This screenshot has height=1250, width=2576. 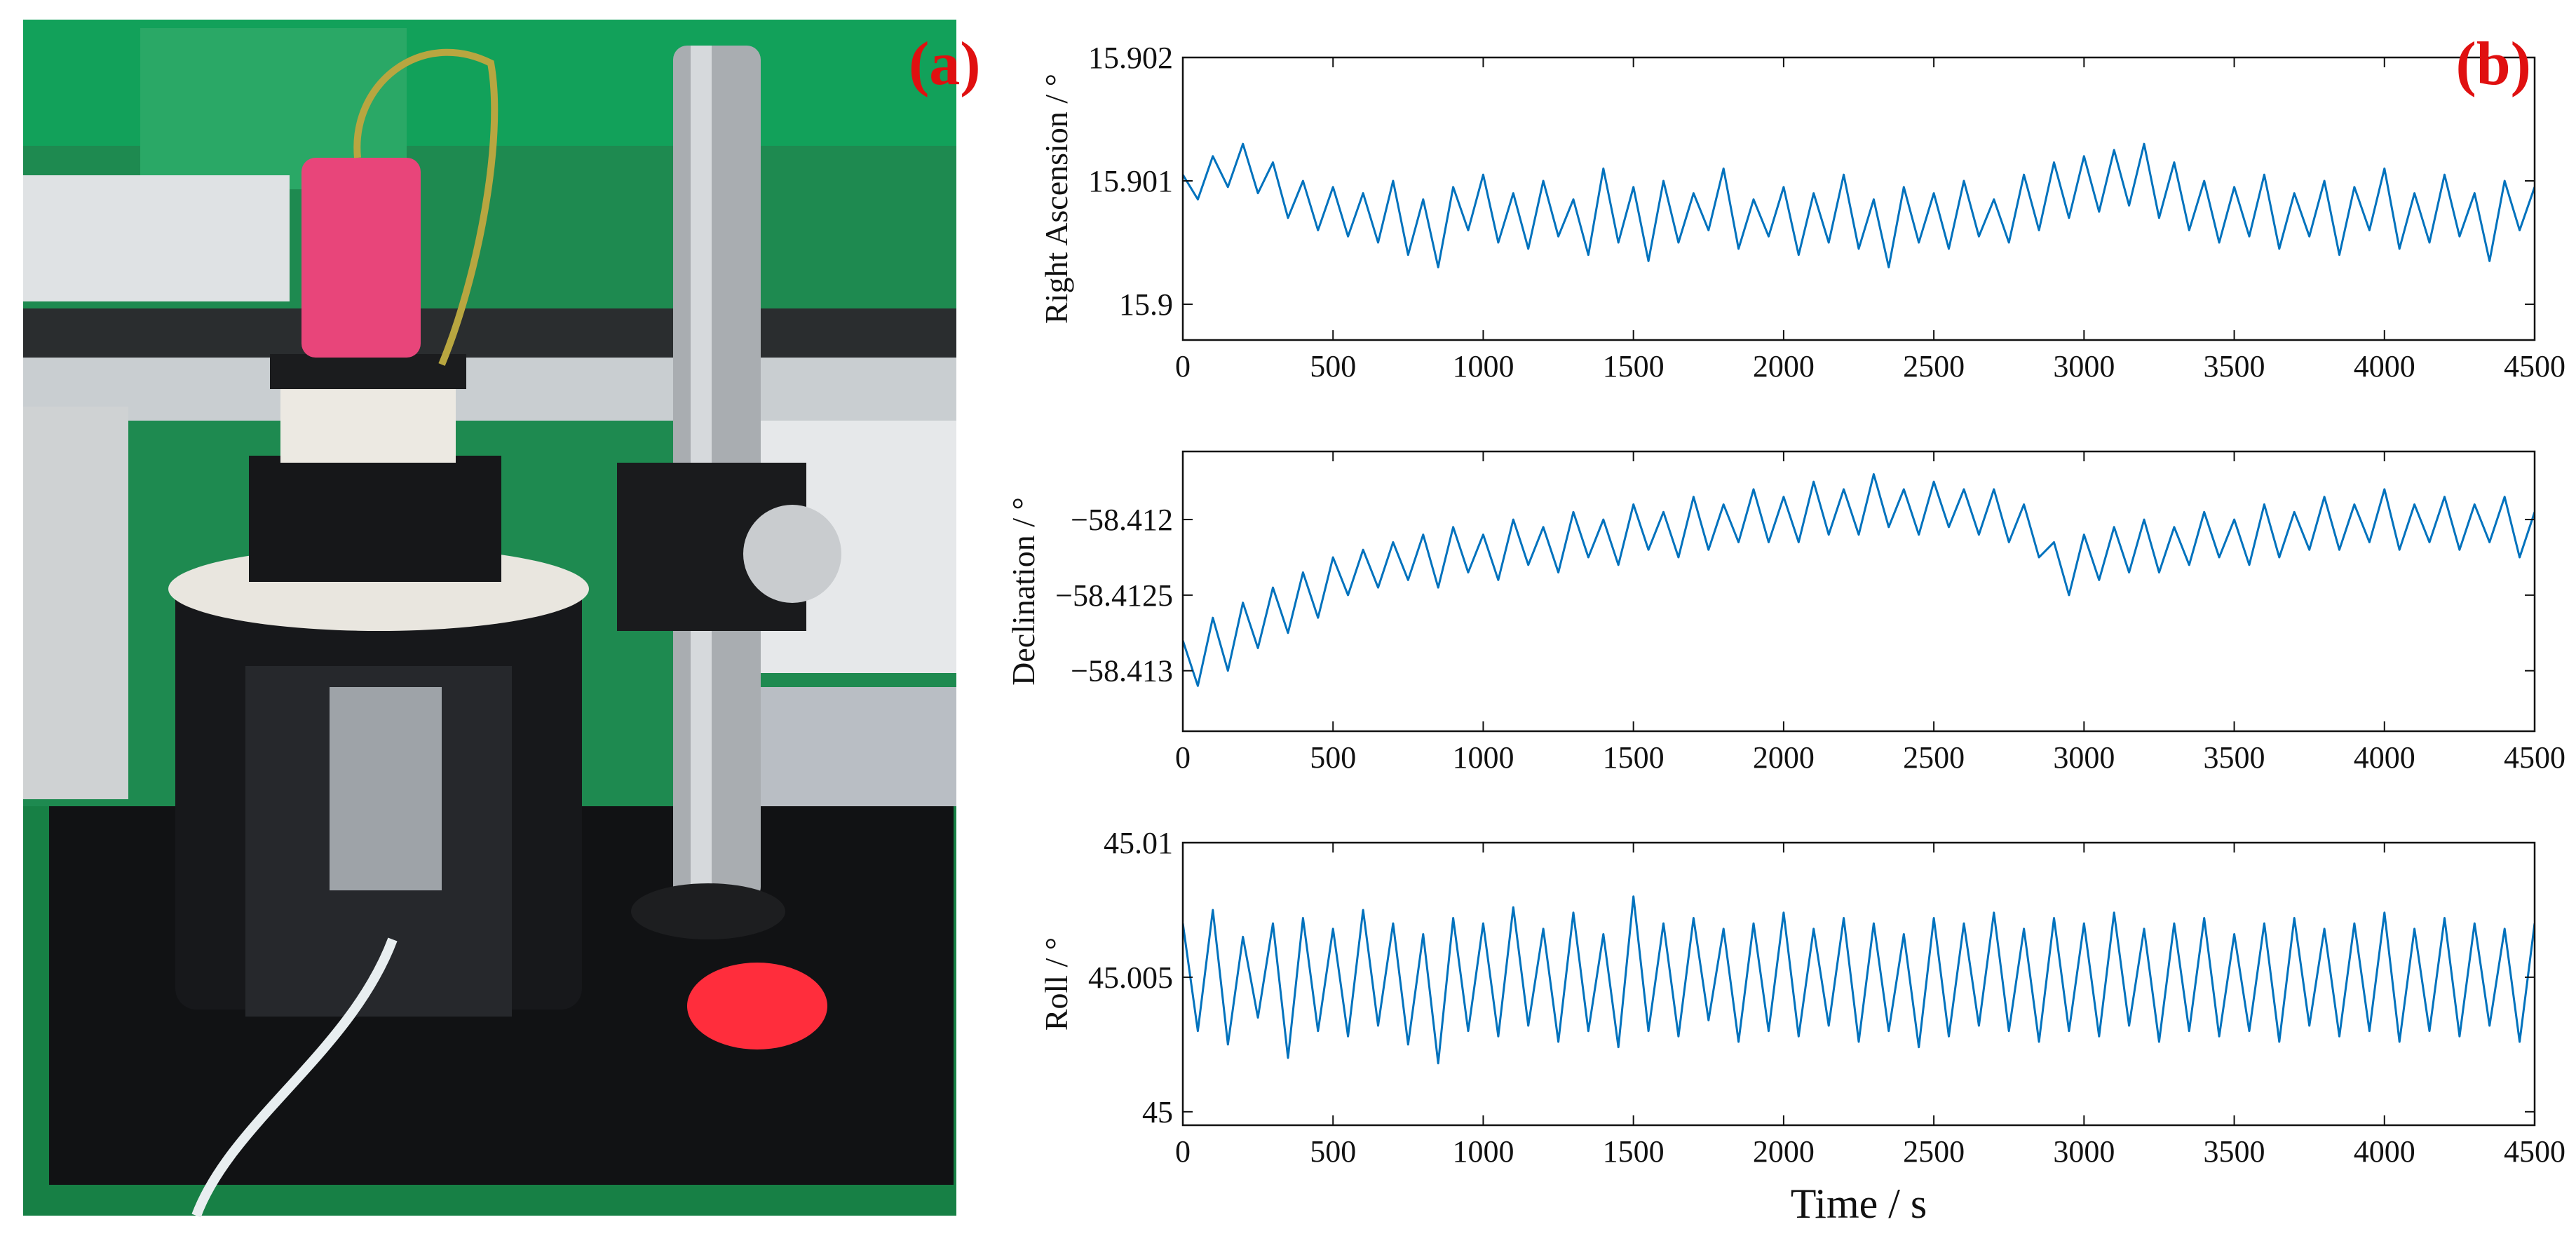 What do you see at coordinates (1023, 591) in the screenshot?
I see `y-axis-label: Declination / °` at bounding box center [1023, 591].